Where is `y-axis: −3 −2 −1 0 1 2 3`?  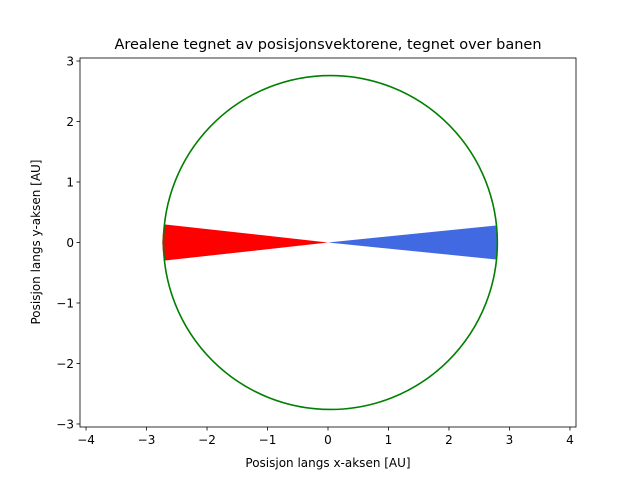
y-axis: −3 −2 −1 0 1 2 3 is located at coordinates (68, 243).